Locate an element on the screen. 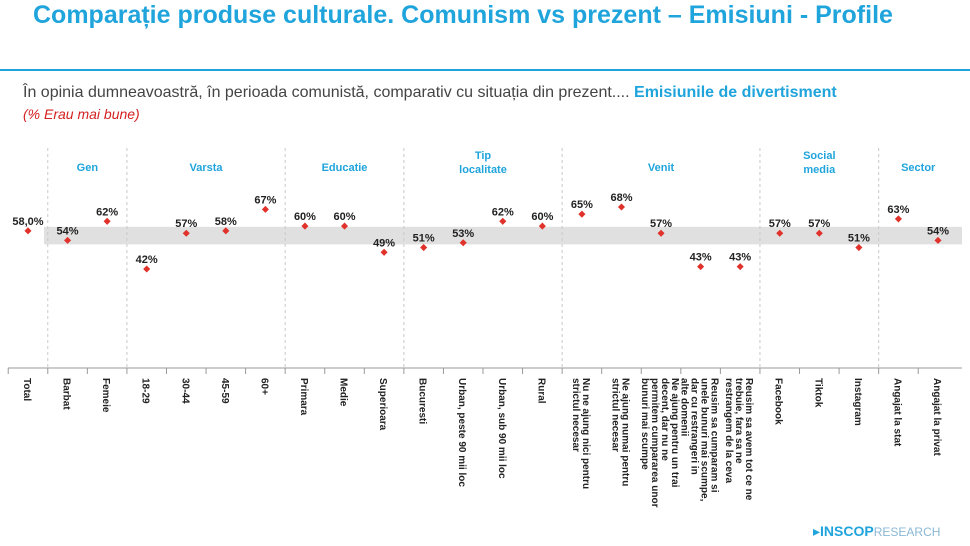 The height and width of the screenshot is (546, 970). category-label-22: Angajat la stat is located at coordinates (896, 412).